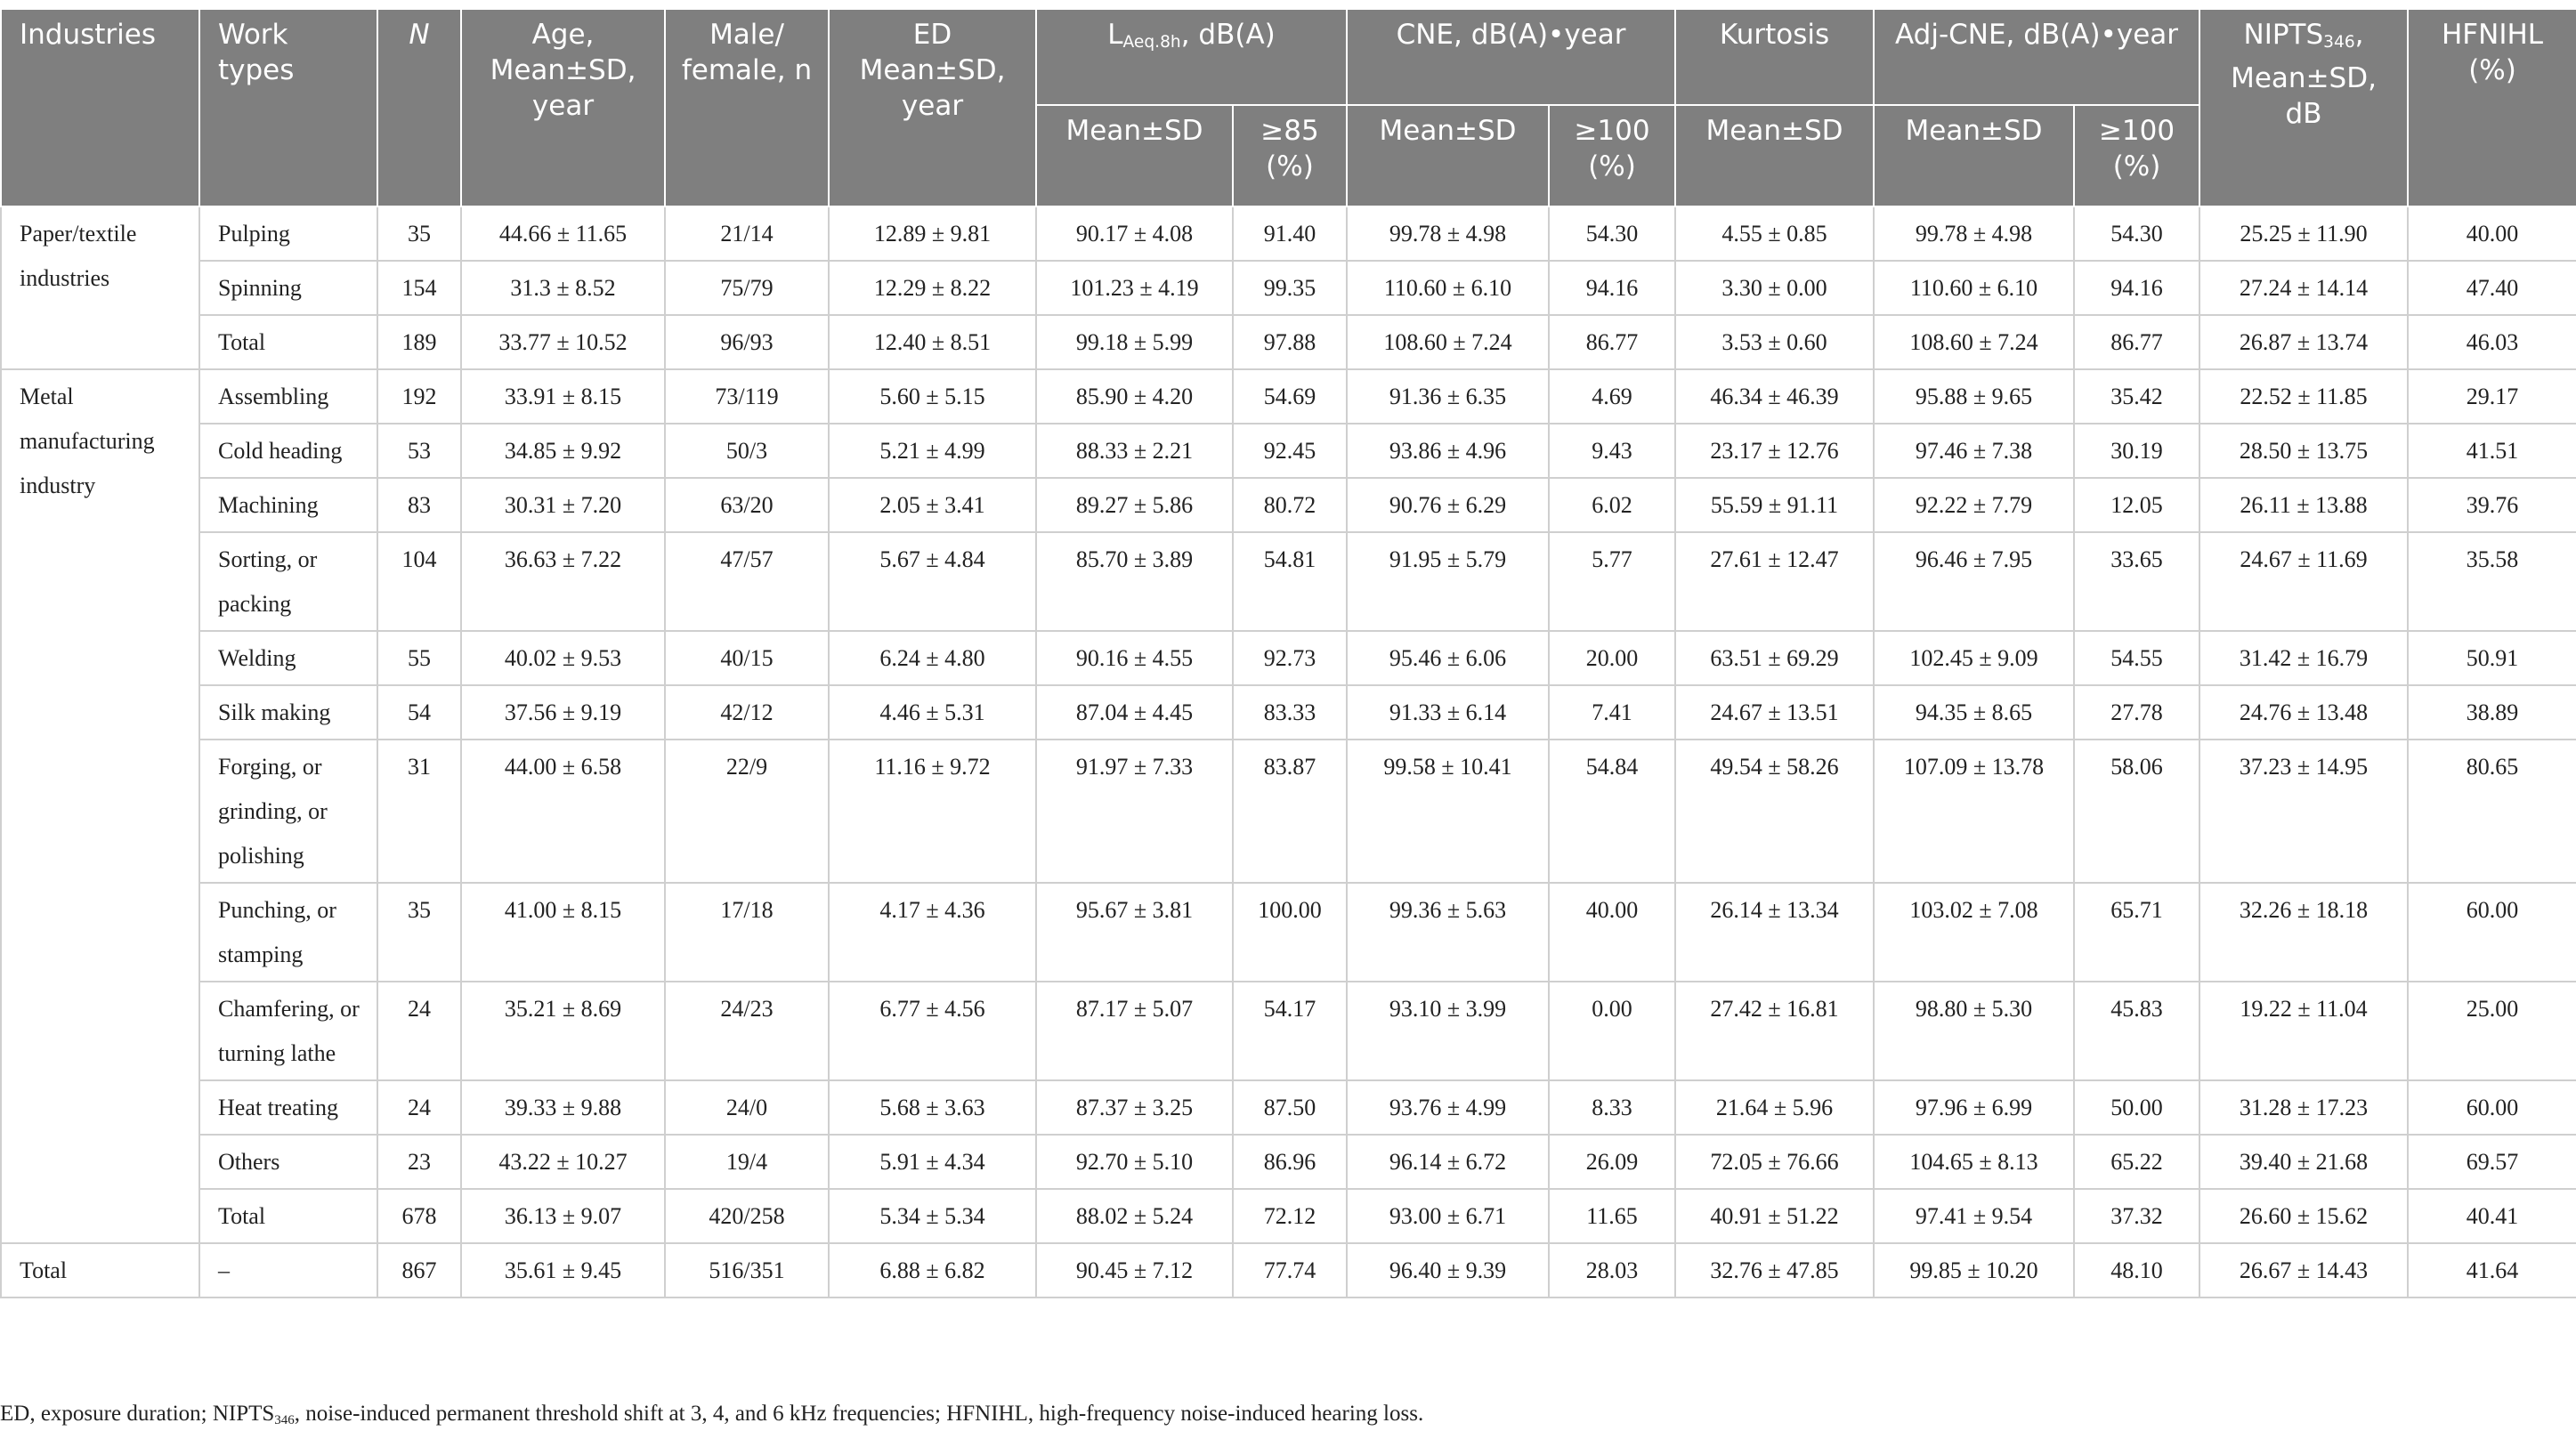 This screenshot has height=1439, width=2576. I want to click on data-cell: 96.46 ± 7.95, so click(1974, 581).